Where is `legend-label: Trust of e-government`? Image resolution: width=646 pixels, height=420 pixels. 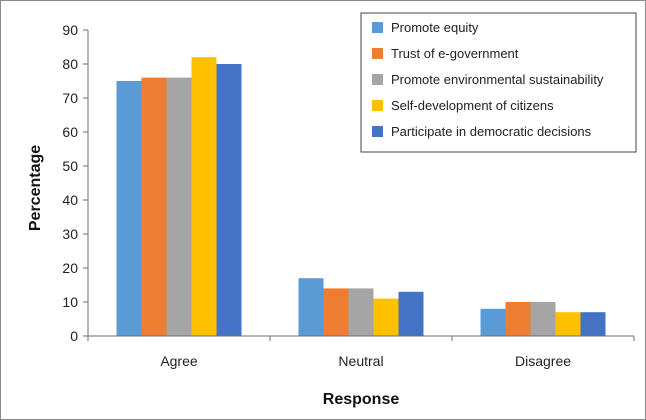
legend-label: Trust of e-government is located at coordinates (455, 53).